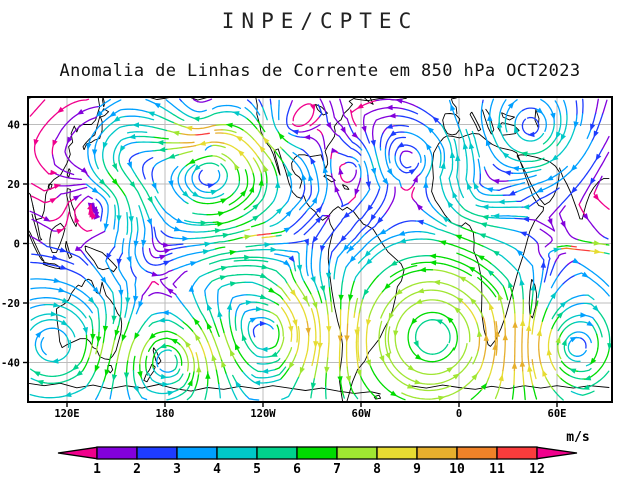 Image resolution: width=640 pixels, height=494 pixels. I want to click on svg-text: 60W, so click(362, 414).